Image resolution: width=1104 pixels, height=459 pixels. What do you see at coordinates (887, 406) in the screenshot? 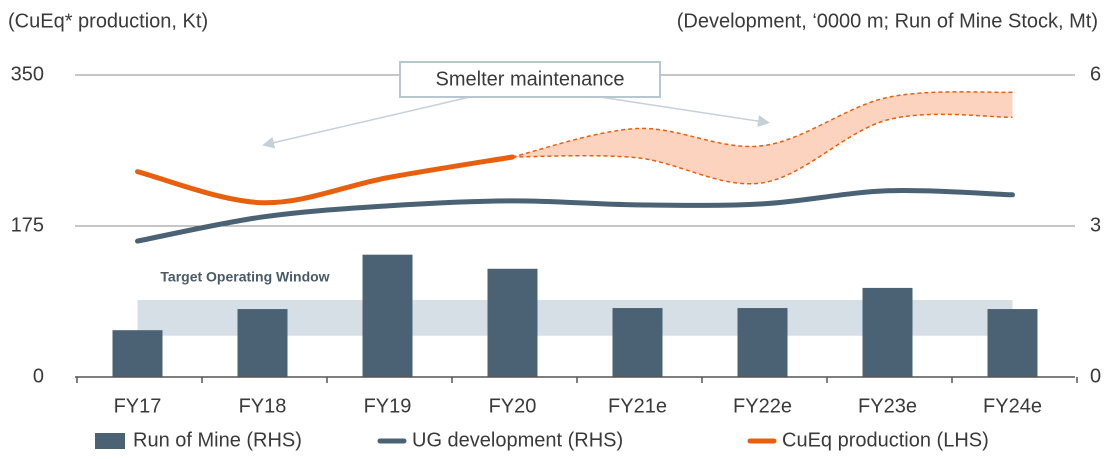
I see `x-tick-label: FY23e` at bounding box center [887, 406].